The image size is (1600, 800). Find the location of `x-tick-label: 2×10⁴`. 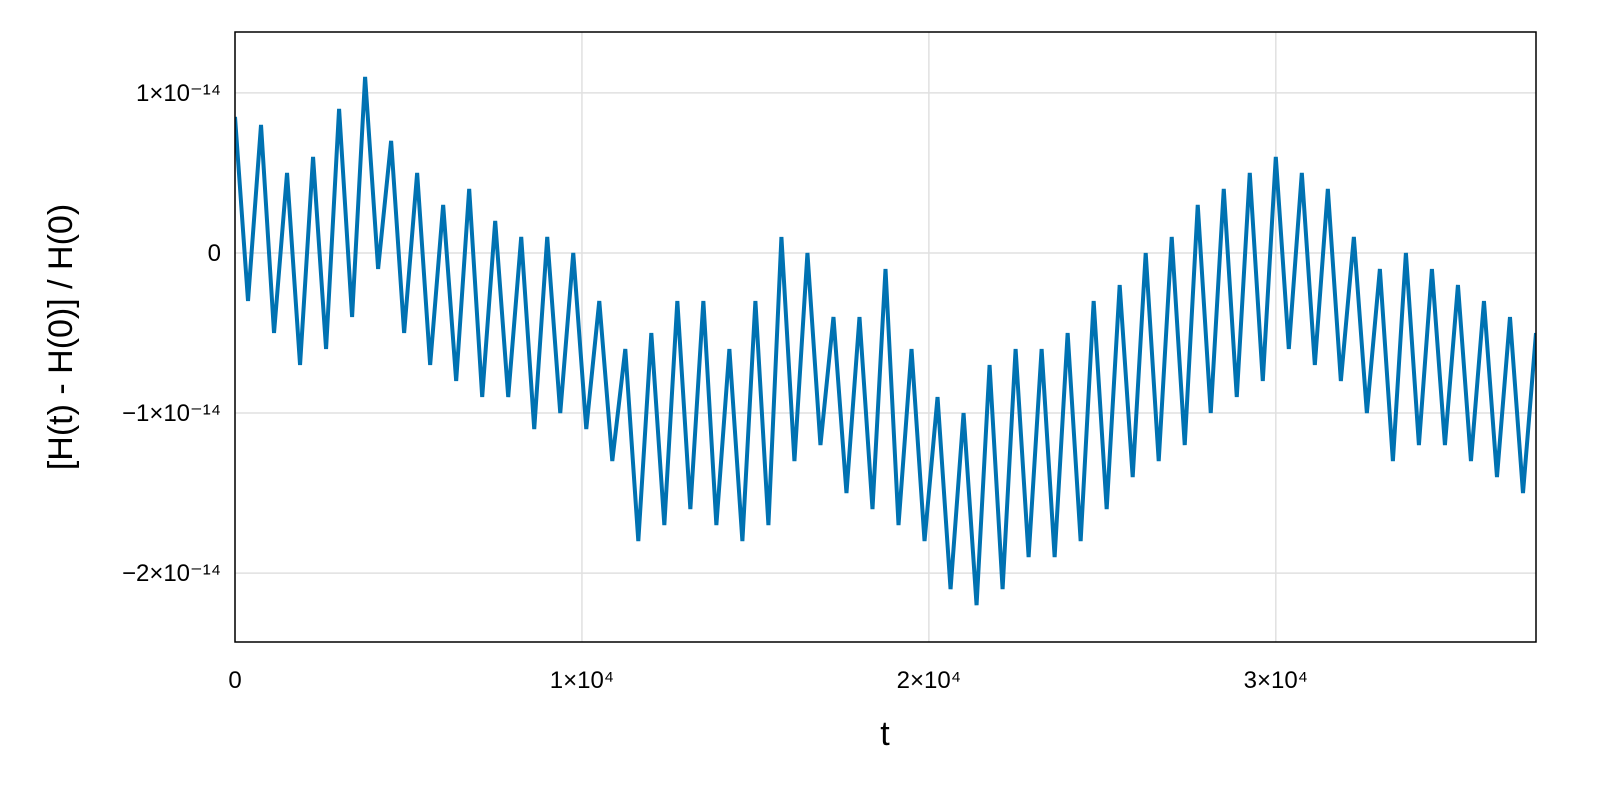

x-tick-label: 2×10⁴ is located at coordinates (929, 680).